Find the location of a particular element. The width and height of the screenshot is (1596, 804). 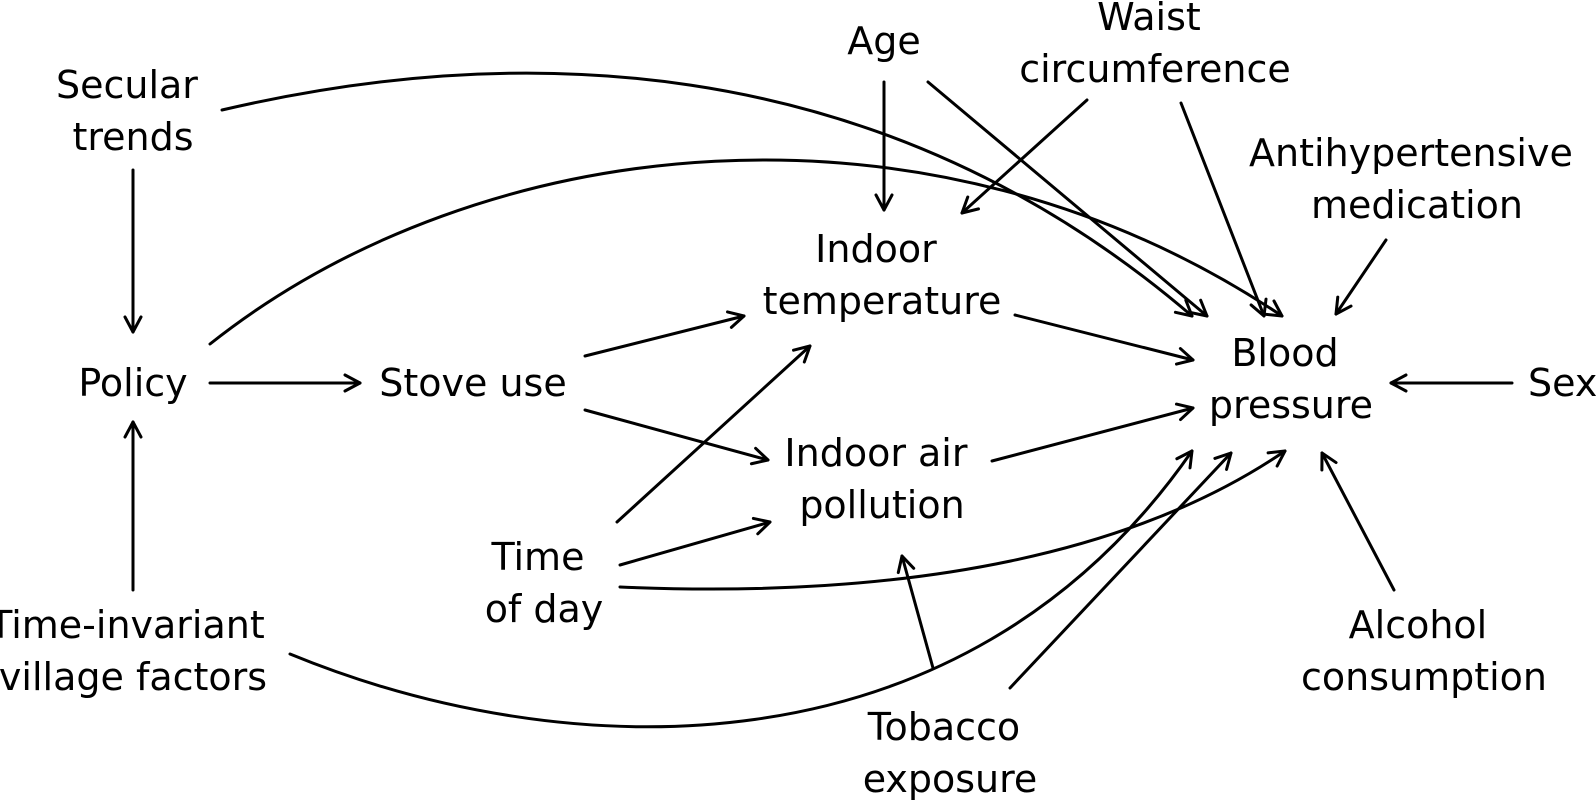

edge-waist-to-indoor-temperature is located at coordinates (1024, 156).